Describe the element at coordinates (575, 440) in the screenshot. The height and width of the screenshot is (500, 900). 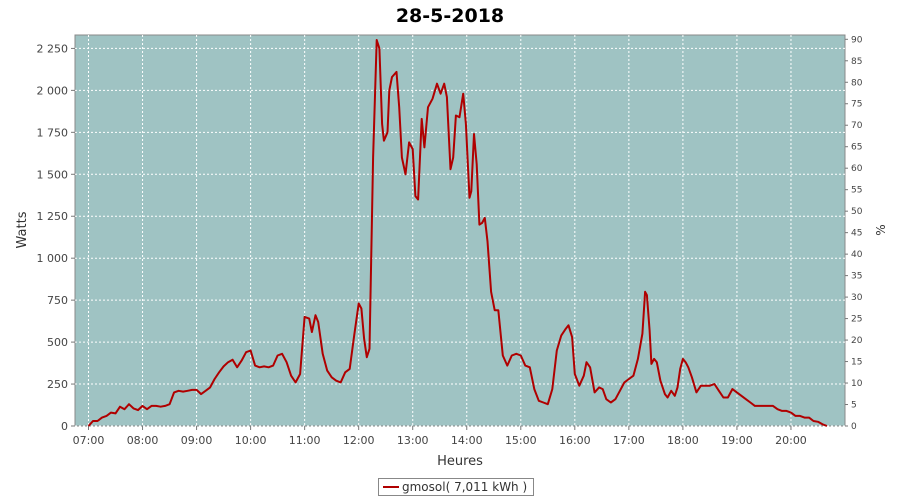
I see `x-tick-label: 16:00` at that location.